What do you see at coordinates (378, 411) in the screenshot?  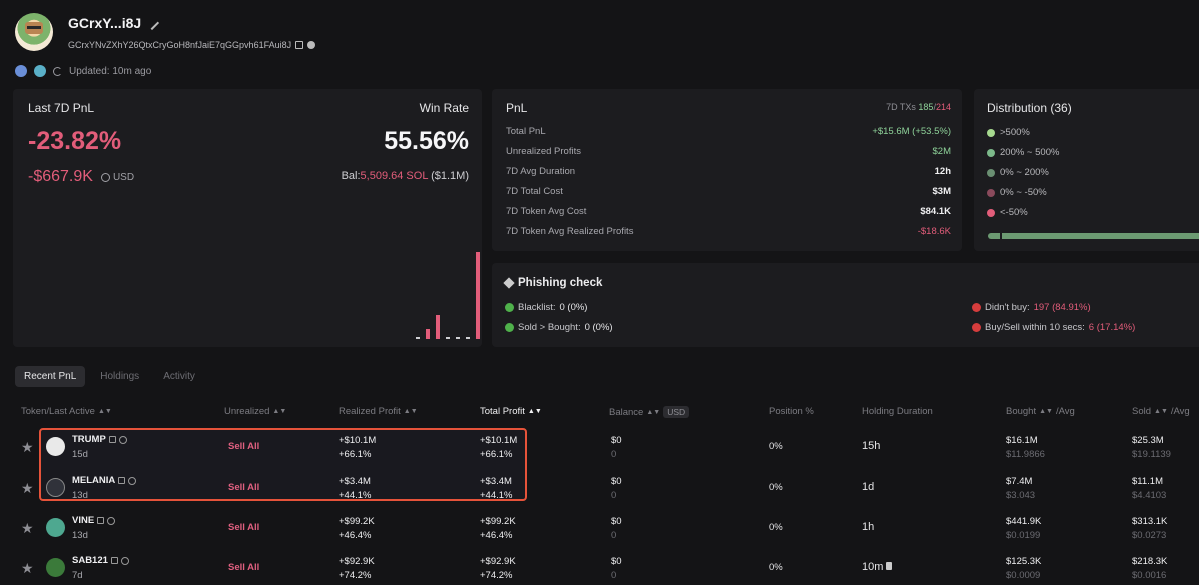 I see `header-realized: Realized Profit ▲▼` at bounding box center [378, 411].